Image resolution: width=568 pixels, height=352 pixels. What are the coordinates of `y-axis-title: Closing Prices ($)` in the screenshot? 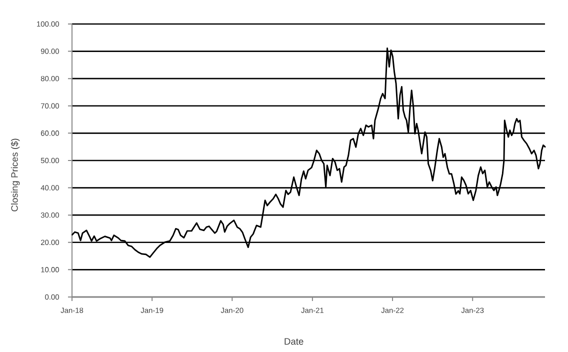 It's located at (15, 175).